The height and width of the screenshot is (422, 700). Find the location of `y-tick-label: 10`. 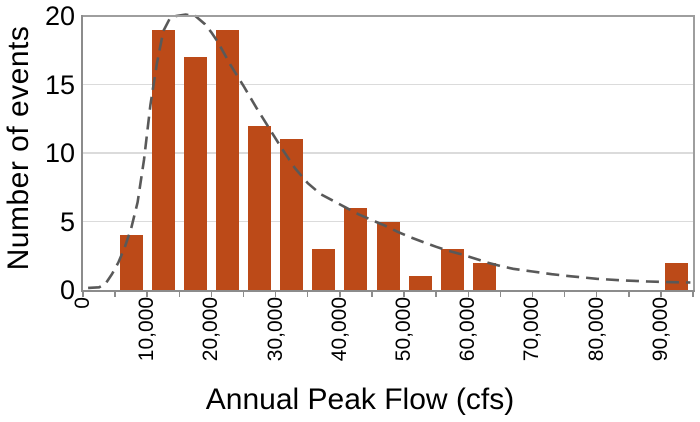

y-tick-label: 10 is located at coordinates (59, 153).